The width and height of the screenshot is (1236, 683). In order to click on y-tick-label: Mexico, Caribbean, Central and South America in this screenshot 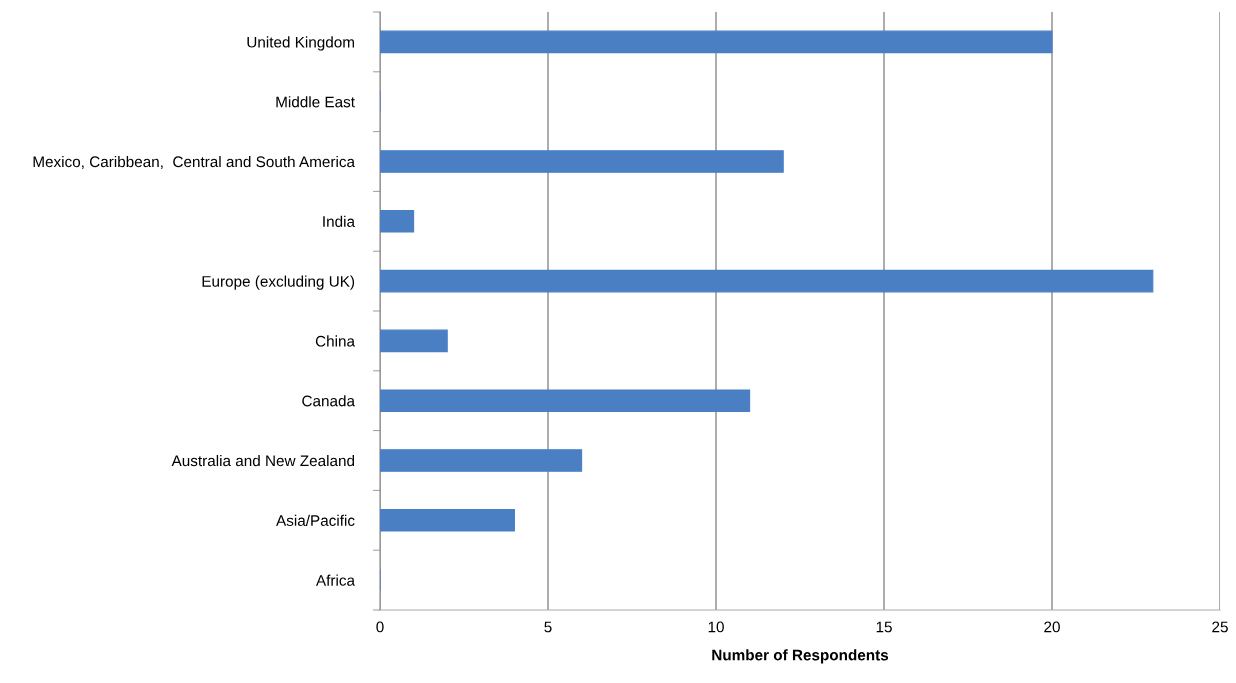, I will do `click(194, 162)`.